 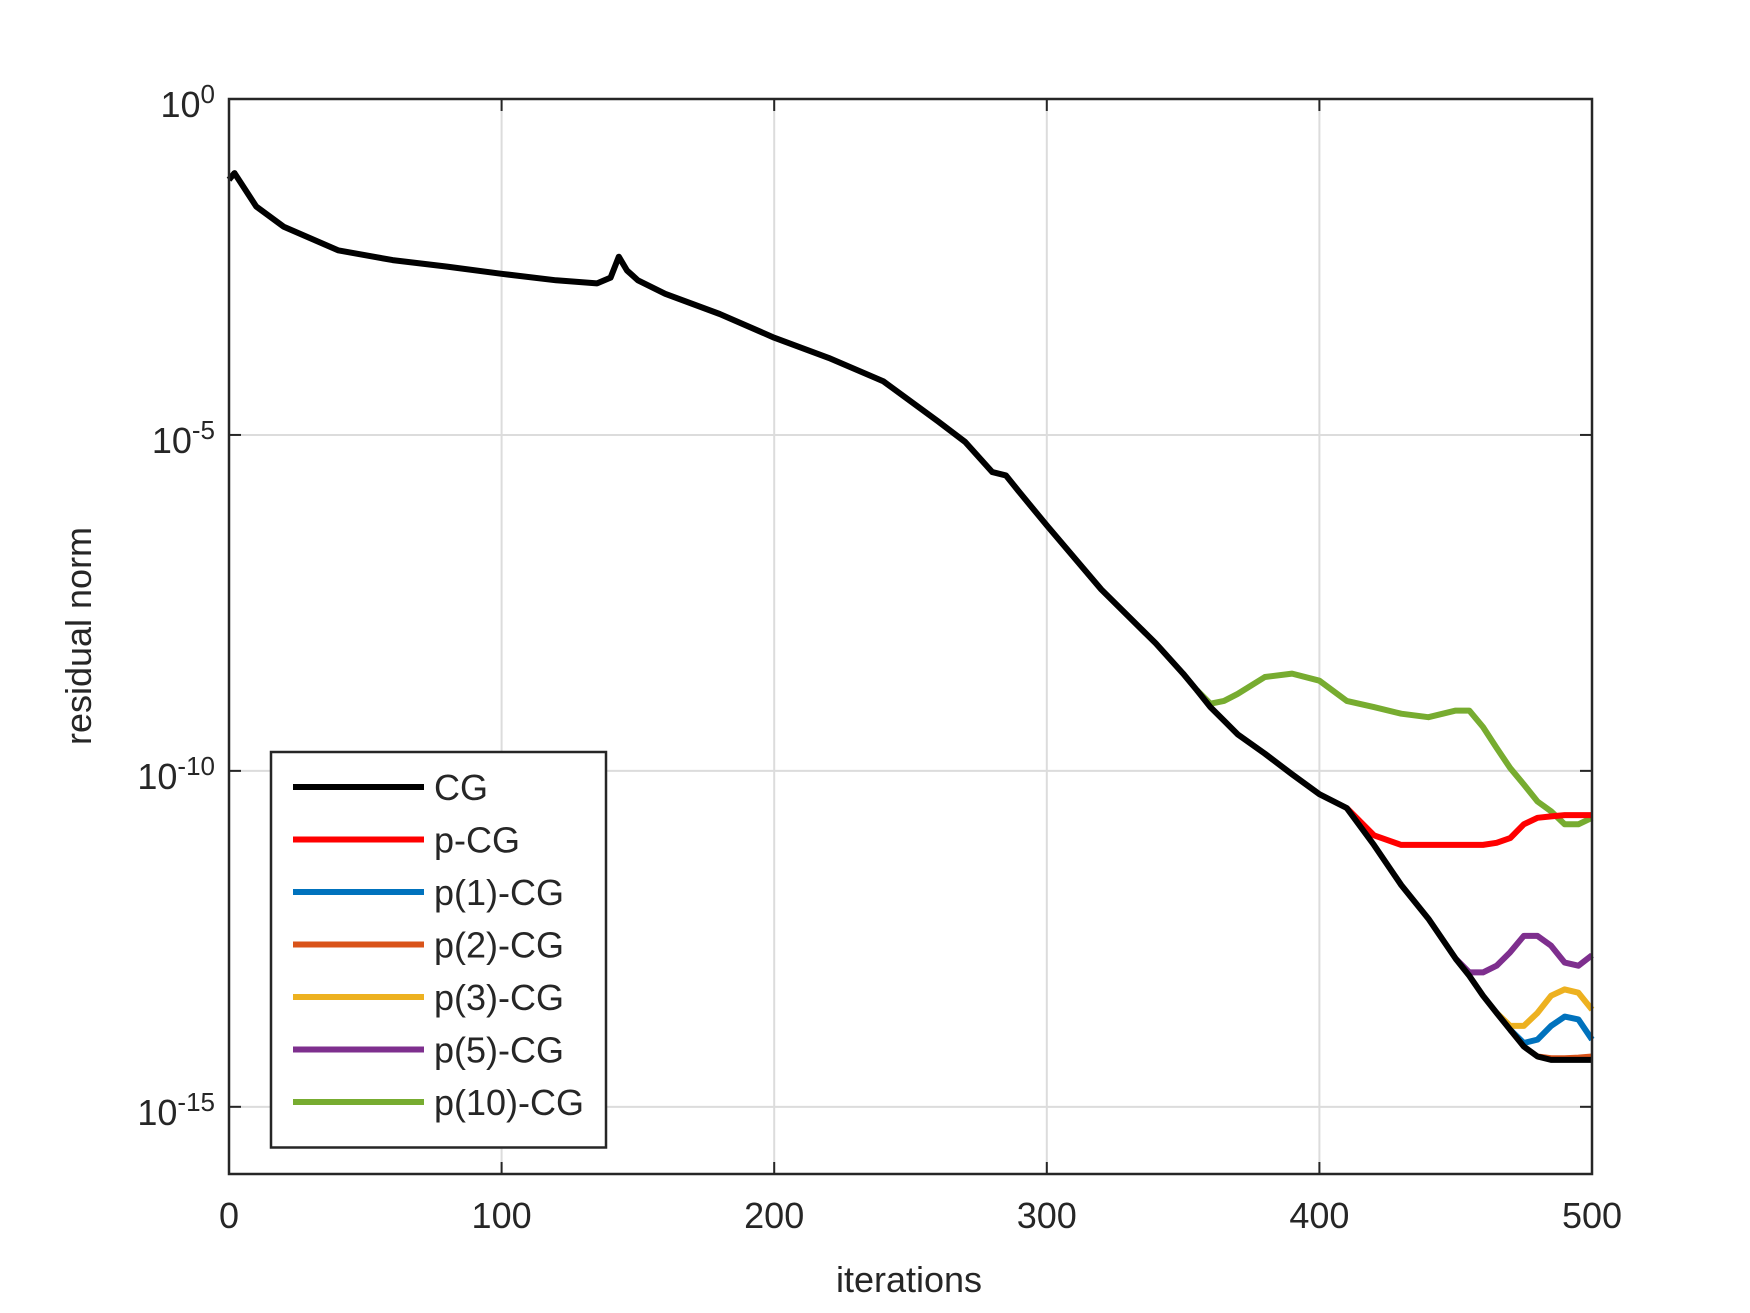 I want to click on y-tick-label: 10⁻⁵, so click(x=183, y=438).